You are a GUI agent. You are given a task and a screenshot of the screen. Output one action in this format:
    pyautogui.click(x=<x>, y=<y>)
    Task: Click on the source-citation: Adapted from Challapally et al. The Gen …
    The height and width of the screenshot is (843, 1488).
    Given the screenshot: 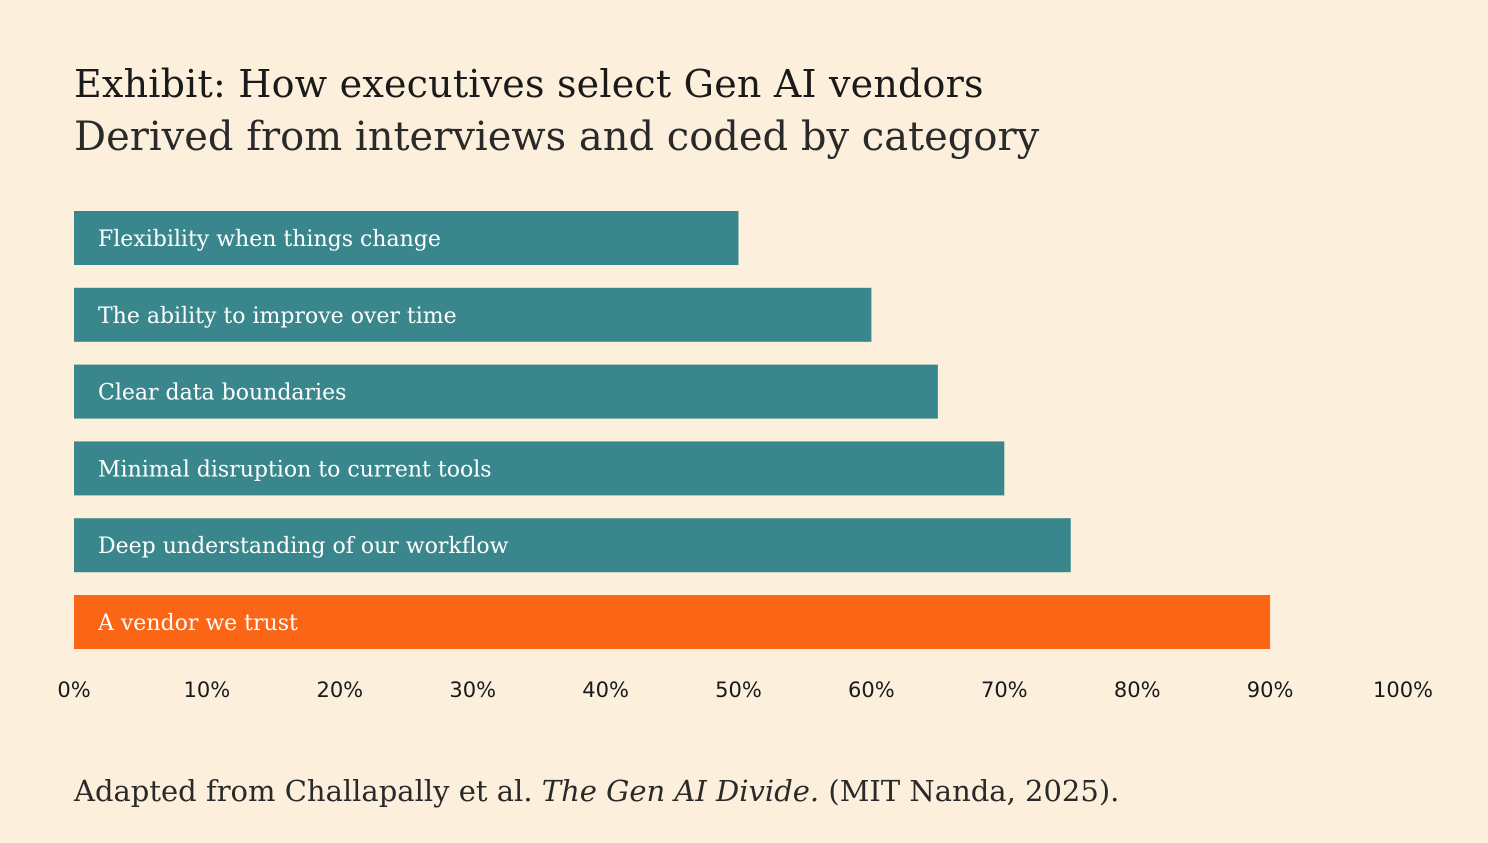 What is the action you would take?
    pyautogui.click(x=596, y=791)
    